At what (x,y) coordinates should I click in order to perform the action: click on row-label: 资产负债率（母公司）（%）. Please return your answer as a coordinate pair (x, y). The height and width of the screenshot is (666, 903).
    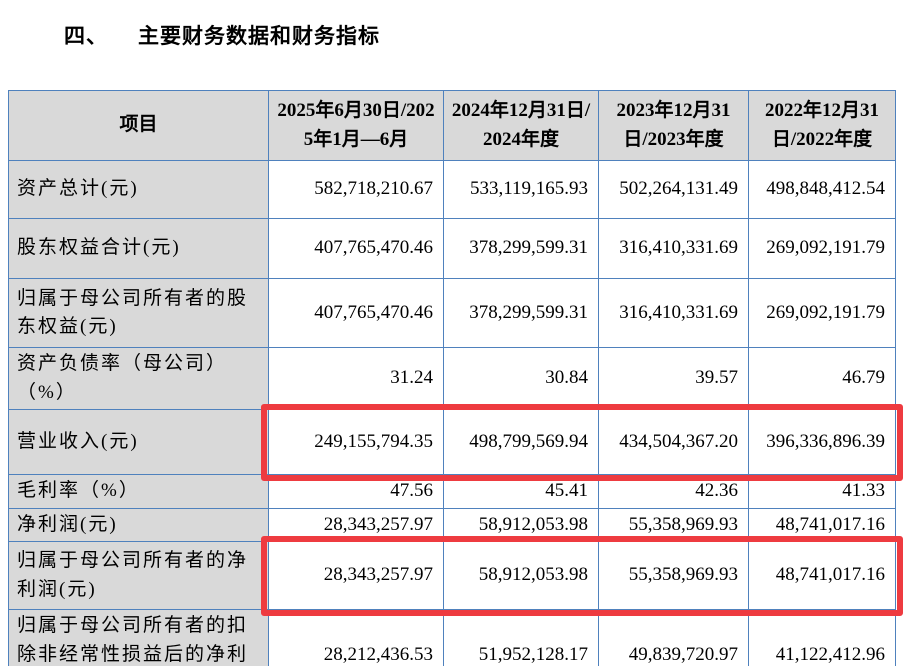
    Looking at the image, I should click on (138, 378).